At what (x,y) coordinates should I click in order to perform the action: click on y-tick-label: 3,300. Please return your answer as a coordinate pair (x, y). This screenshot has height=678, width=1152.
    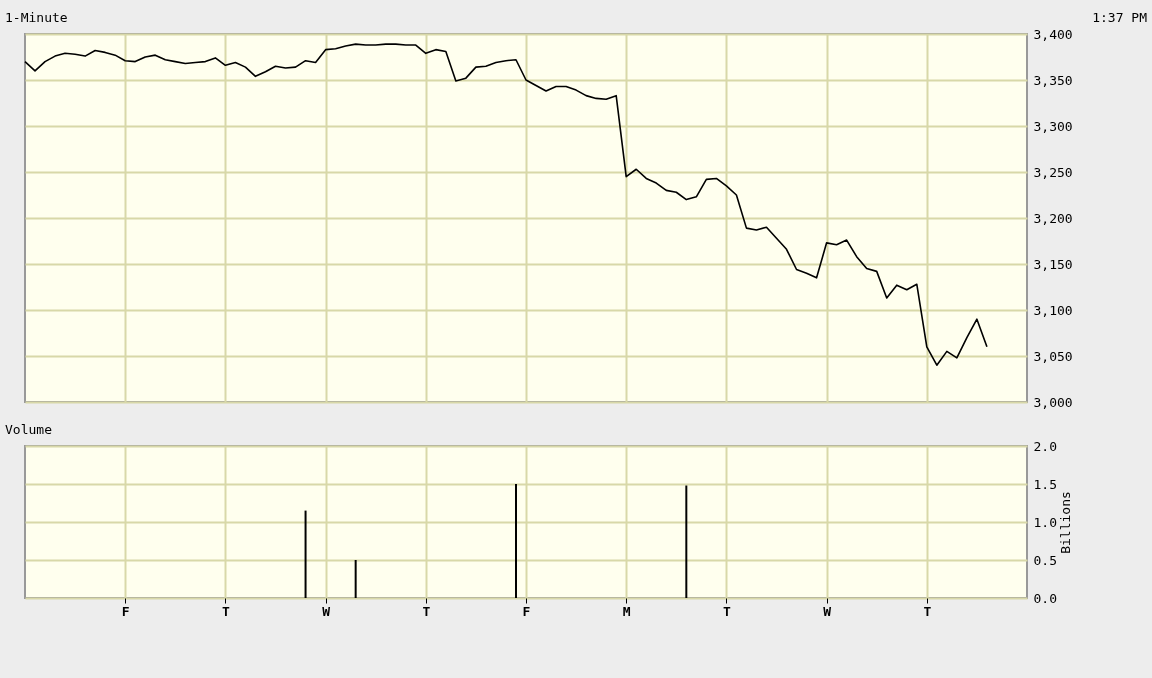
    Looking at the image, I should click on (1053, 126).